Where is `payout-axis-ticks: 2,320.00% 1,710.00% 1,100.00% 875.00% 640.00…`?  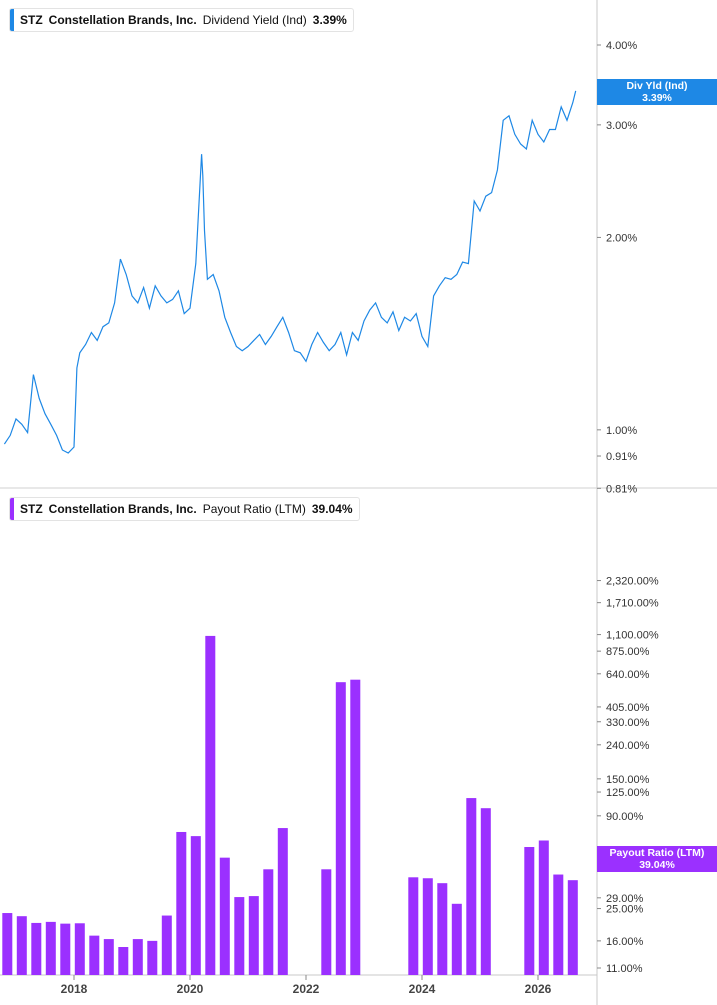
payout-axis-ticks: 2,320.00% 1,710.00% 1,100.00% 875.00% 640.00… is located at coordinates (628, 775).